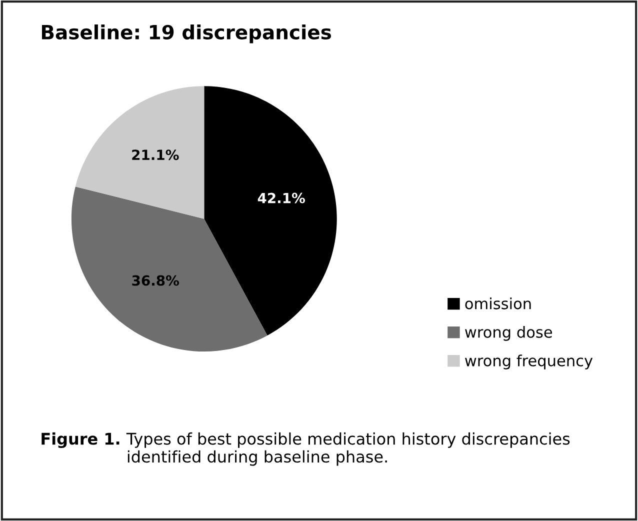  What do you see at coordinates (155, 155) in the screenshot?
I see `data-label: 21.1%` at bounding box center [155, 155].